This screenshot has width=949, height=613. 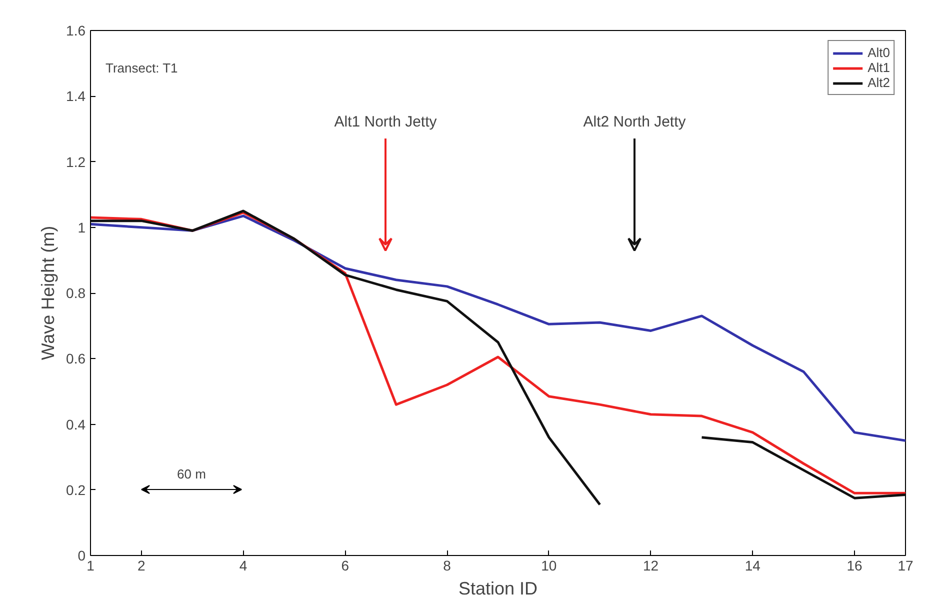 What do you see at coordinates (48, 293) in the screenshot?
I see `y-axis-title: Wave Height (m)` at bounding box center [48, 293].